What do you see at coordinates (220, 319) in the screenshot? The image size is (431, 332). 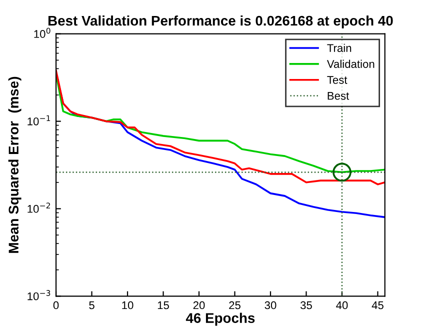 I see `x-axis-title: 46 Epochs` at bounding box center [220, 319].